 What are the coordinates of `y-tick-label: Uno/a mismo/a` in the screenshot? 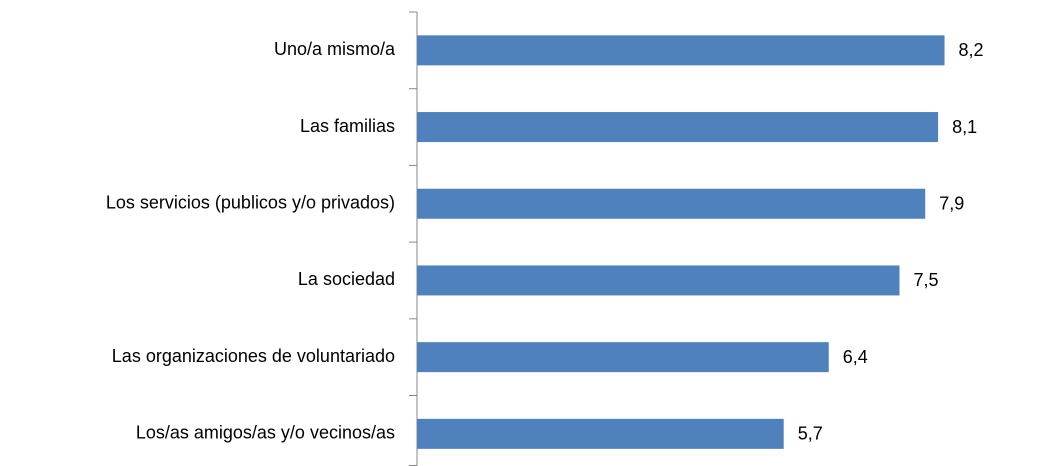 It's located at (335, 49).